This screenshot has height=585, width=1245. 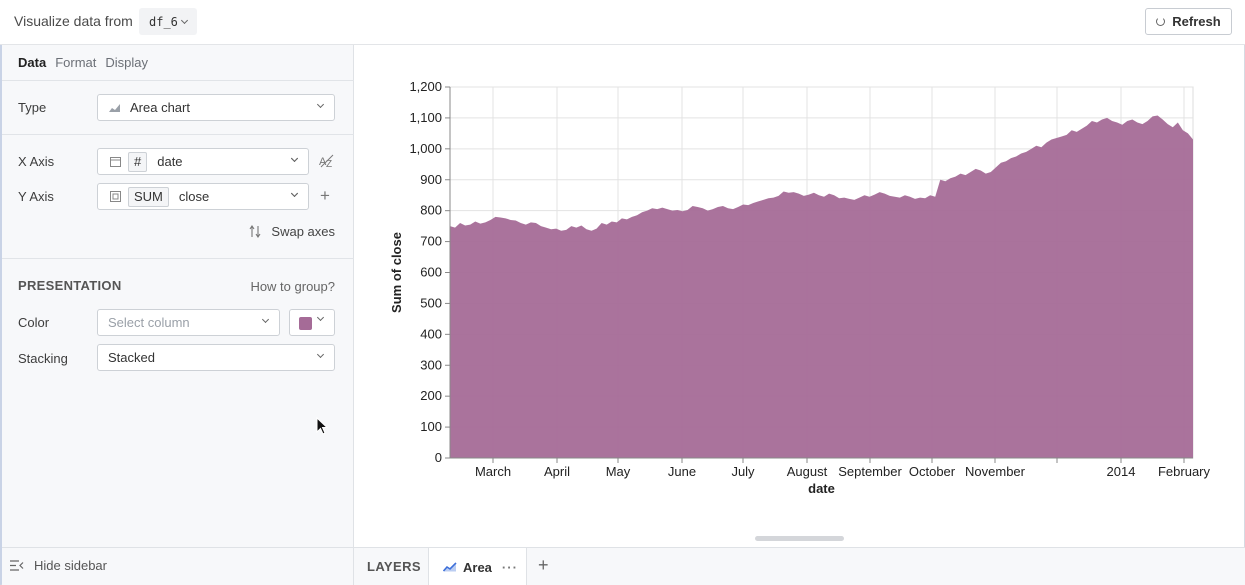 I want to click on x-axis-column: date, so click(x=170, y=161).